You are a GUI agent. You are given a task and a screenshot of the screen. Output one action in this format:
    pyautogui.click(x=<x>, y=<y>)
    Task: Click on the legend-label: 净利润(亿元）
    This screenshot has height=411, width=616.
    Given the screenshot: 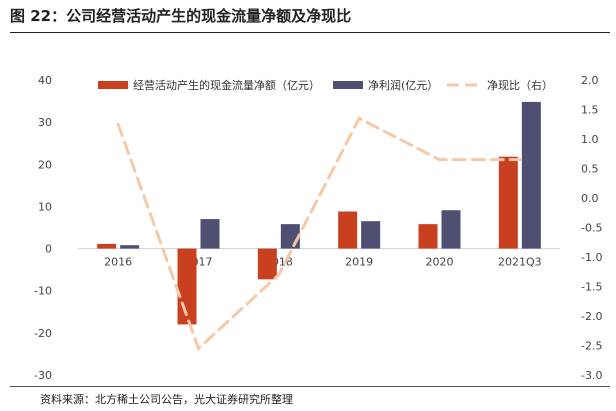 What is the action you would take?
    pyautogui.click(x=403, y=85)
    